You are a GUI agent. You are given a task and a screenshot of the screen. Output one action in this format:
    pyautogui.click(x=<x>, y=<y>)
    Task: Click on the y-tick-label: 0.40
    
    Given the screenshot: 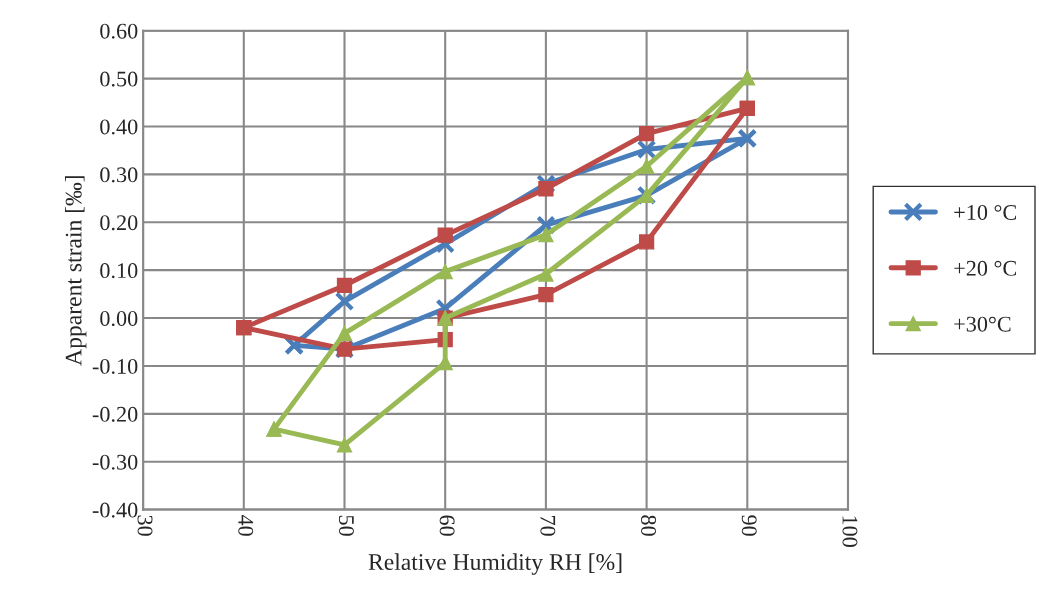 What is the action you would take?
    pyautogui.click(x=119, y=127)
    